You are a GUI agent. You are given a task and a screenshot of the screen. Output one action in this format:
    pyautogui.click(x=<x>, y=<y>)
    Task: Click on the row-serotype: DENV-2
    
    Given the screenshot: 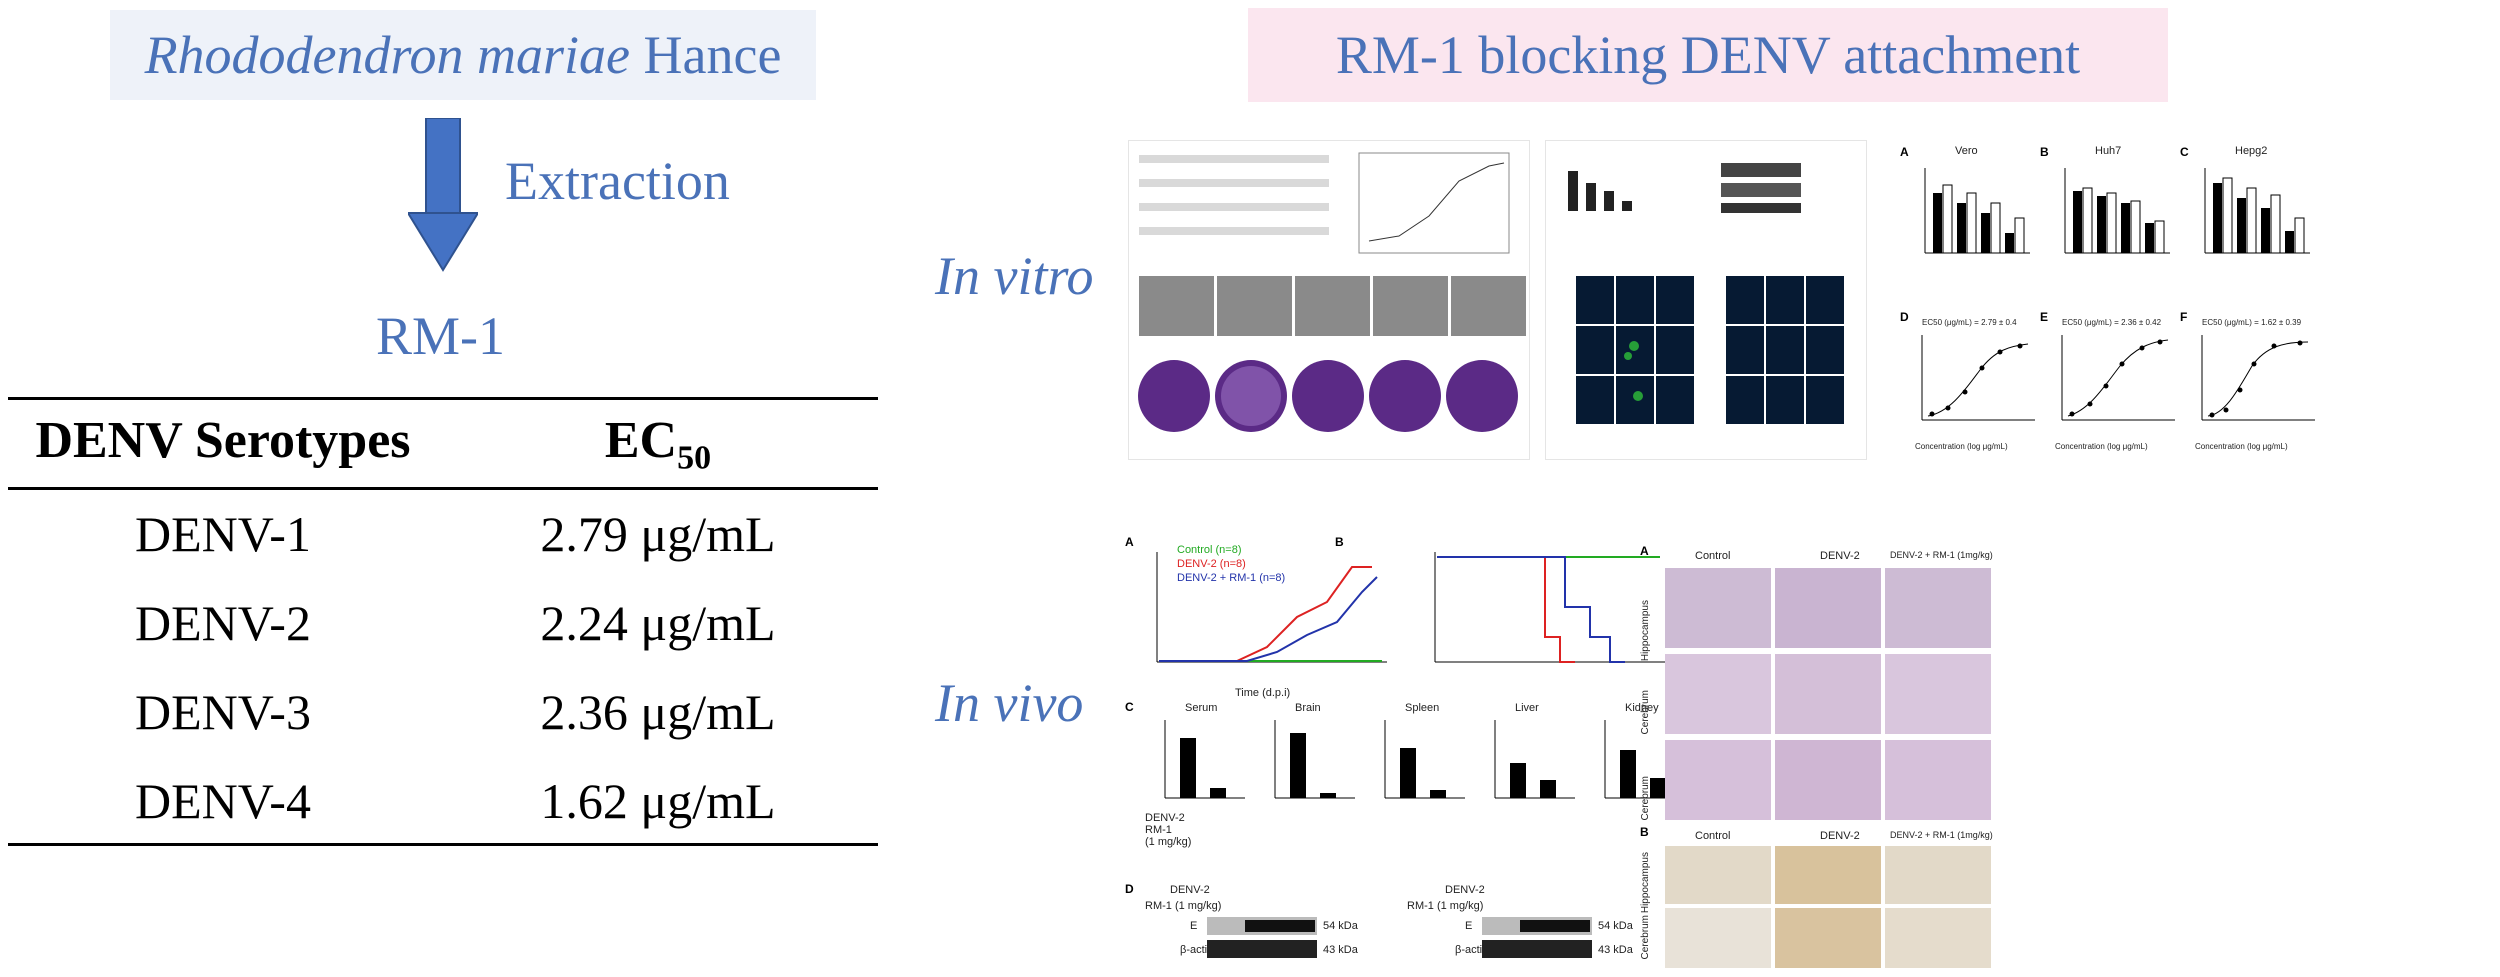 What is the action you would take?
    pyautogui.click(x=223, y=623)
    